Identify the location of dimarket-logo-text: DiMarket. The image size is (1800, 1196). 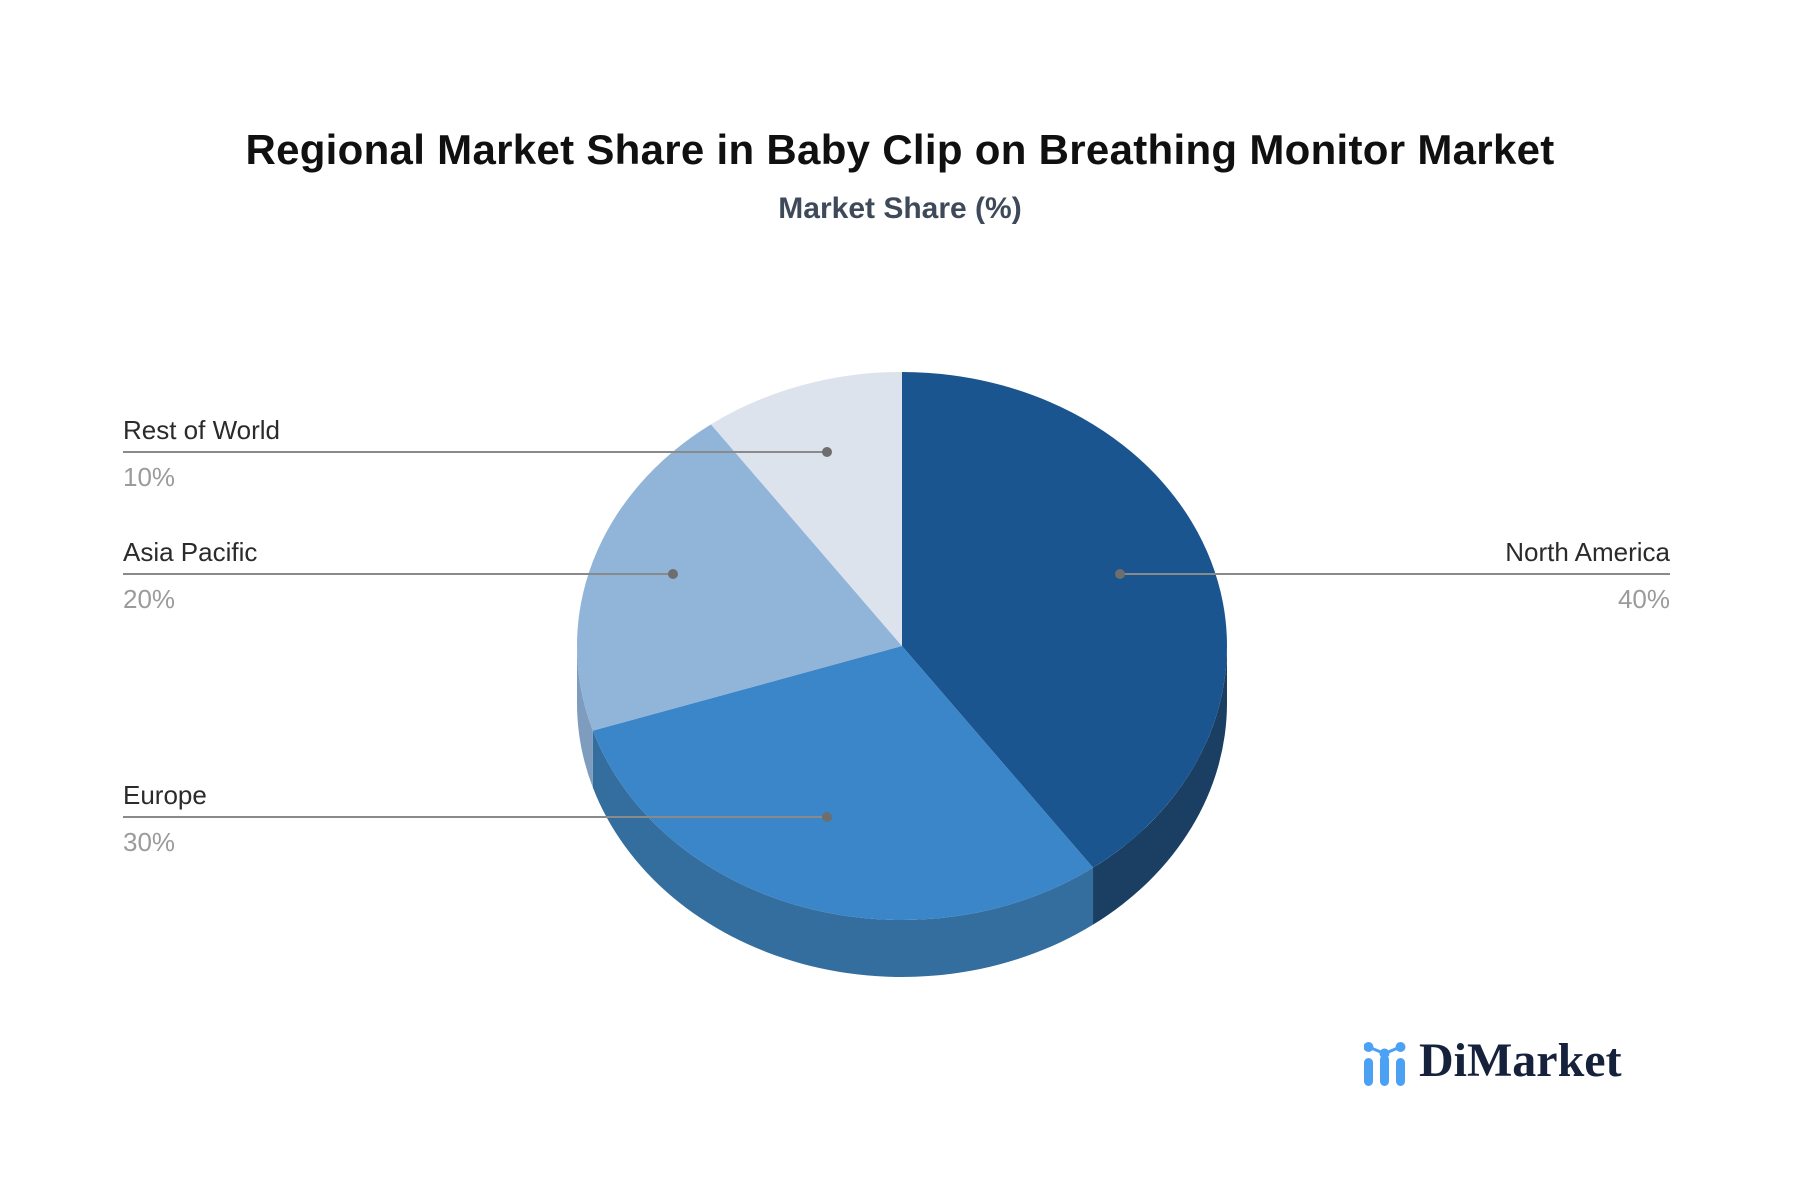
(1520, 1060).